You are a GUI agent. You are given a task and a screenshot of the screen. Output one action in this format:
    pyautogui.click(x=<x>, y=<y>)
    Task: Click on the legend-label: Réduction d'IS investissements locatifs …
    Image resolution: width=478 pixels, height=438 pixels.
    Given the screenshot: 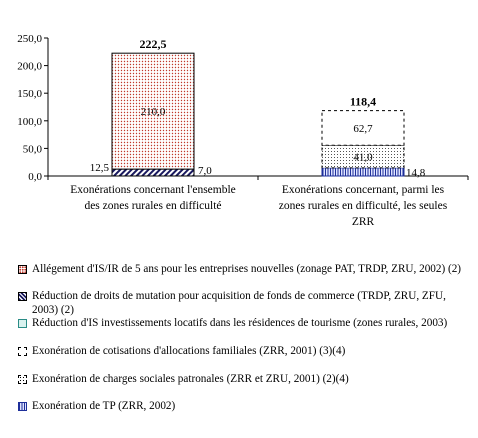 What is the action you would take?
    pyautogui.click(x=240, y=323)
    